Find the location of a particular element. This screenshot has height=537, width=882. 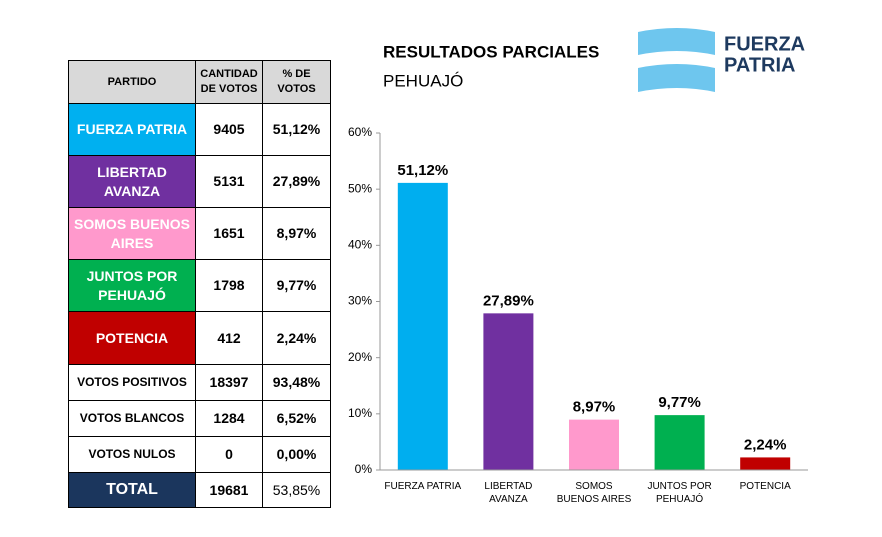

table-row: JUNTOS POR PEHUAJÓ 1798 9,77% is located at coordinates (199, 285).